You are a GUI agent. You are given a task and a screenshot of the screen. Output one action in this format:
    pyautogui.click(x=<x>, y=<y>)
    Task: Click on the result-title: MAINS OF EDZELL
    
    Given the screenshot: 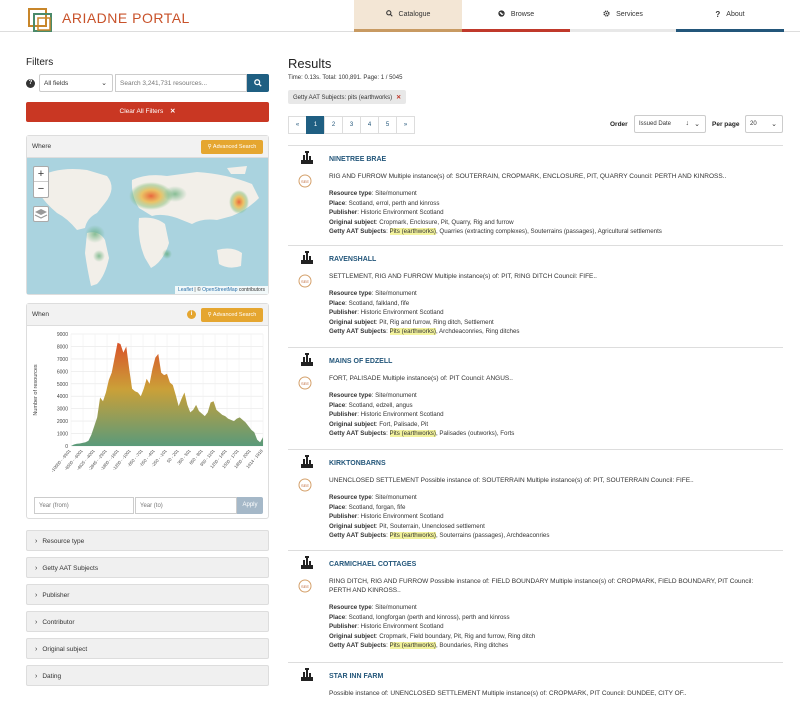 What is the action you would take?
    pyautogui.click(x=361, y=361)
    